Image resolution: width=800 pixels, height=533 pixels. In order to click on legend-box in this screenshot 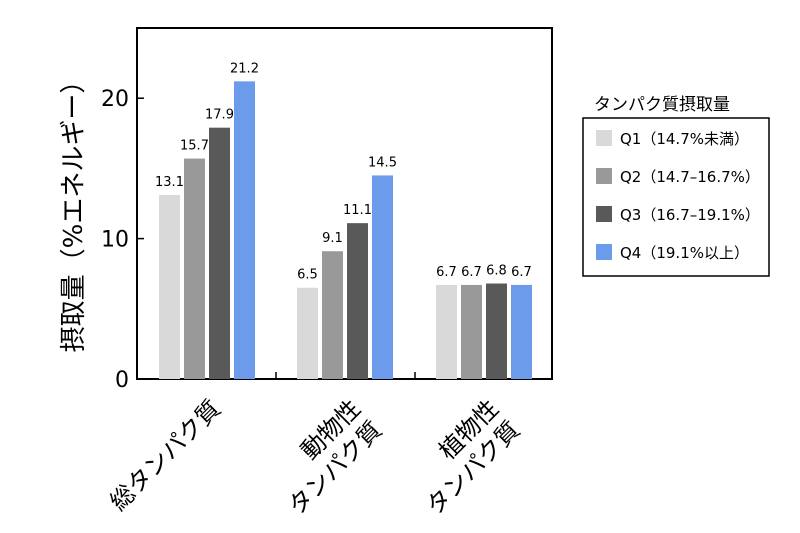, I will do `click(676, 197)`.